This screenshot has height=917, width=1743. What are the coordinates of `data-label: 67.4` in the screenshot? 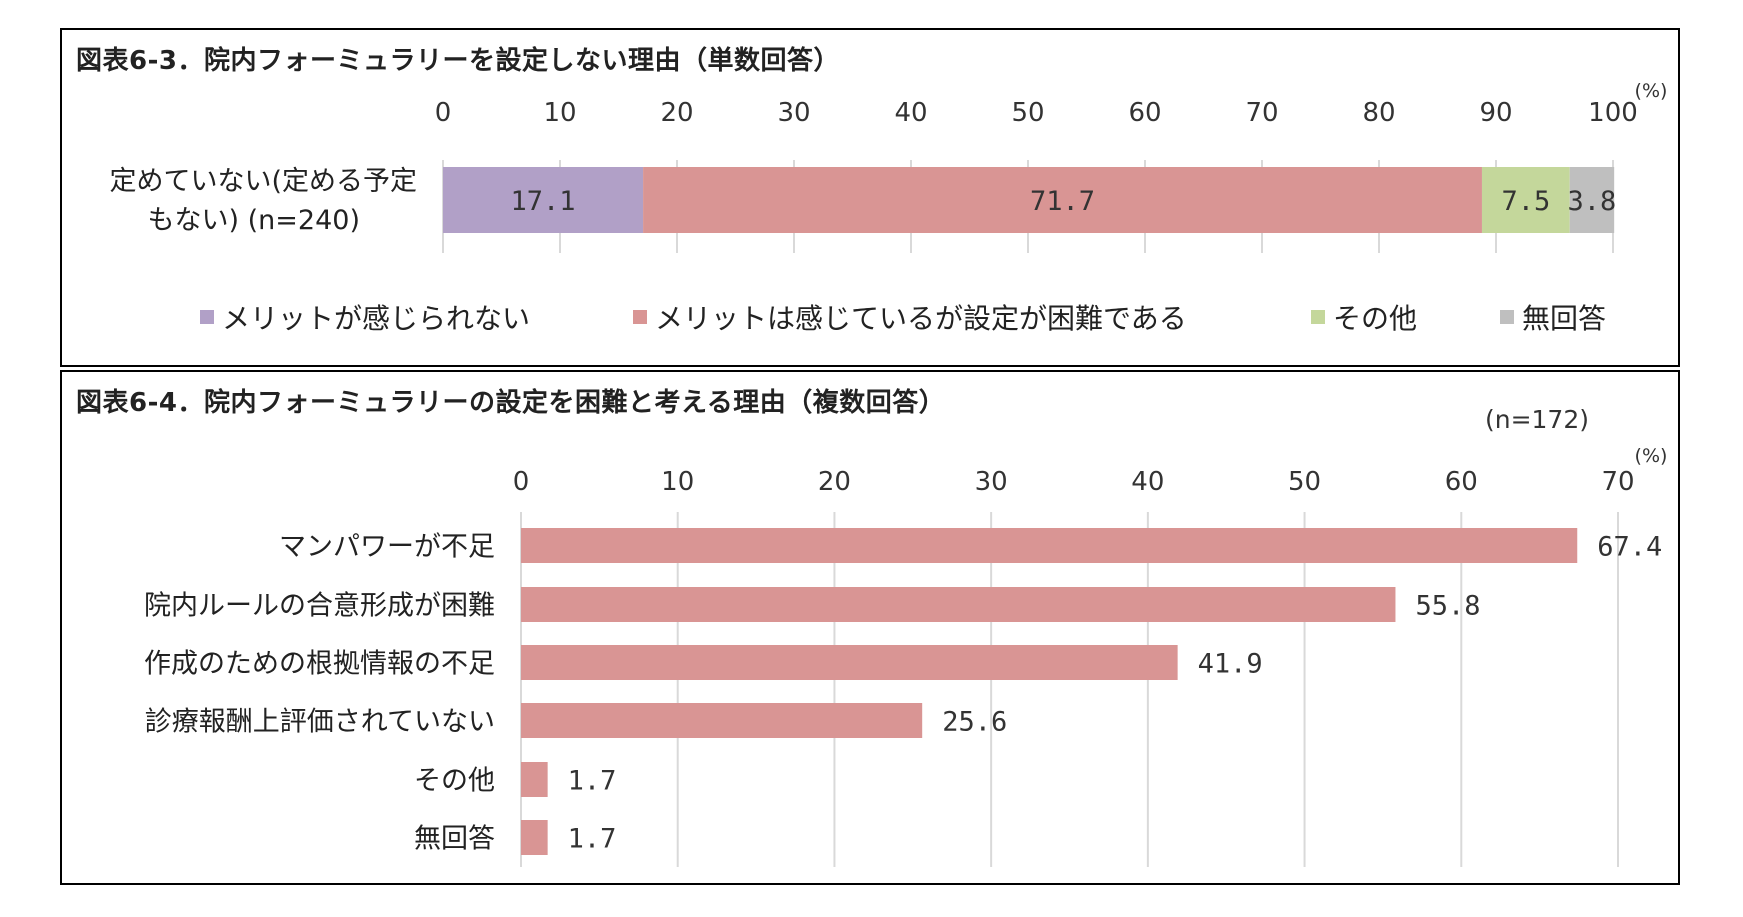 It's located at (1629, 547).